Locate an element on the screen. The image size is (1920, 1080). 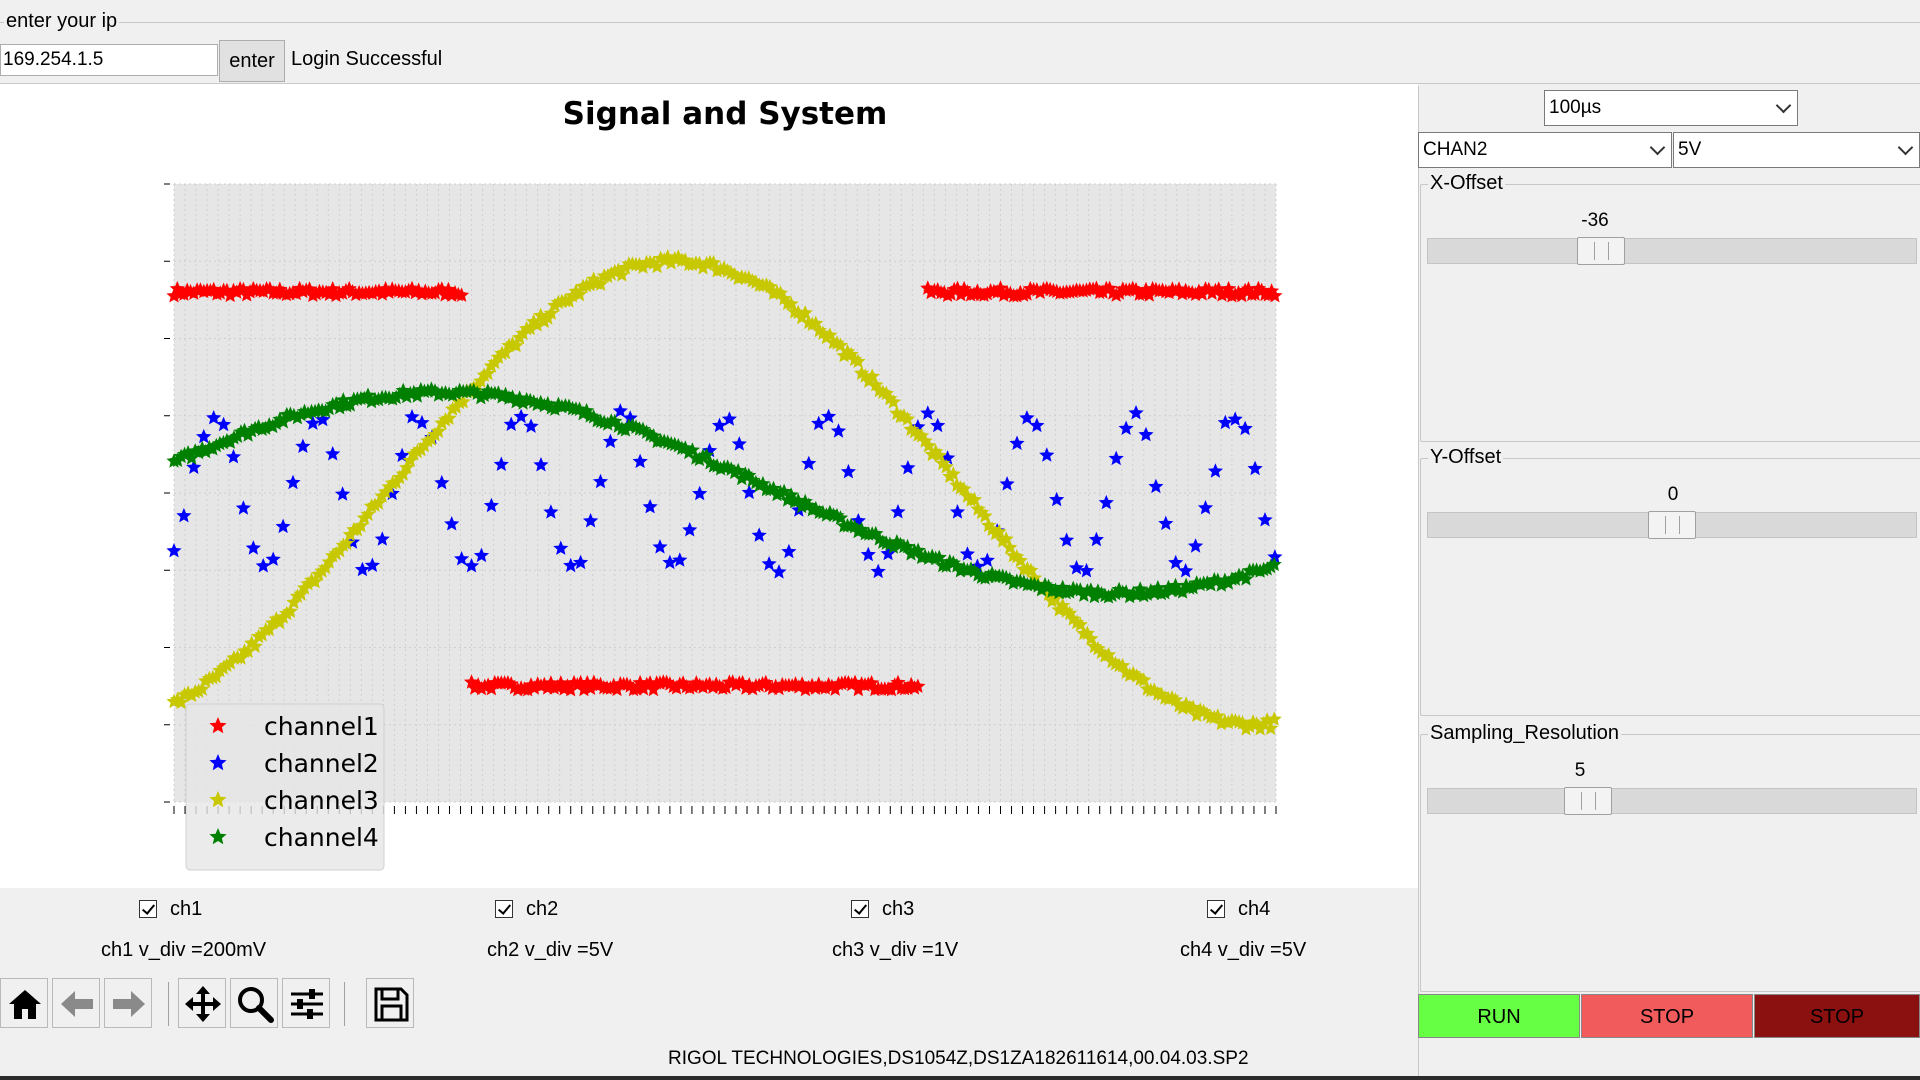
ch4-vdiv: ch4 v_div =5V is located at coordinates (1243, 950).